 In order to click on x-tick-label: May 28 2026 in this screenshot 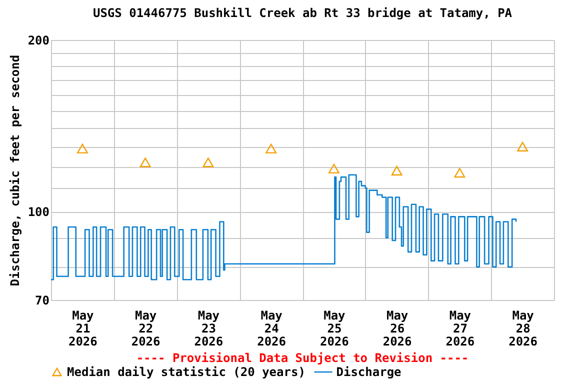, I will do `click(523, 328)`.